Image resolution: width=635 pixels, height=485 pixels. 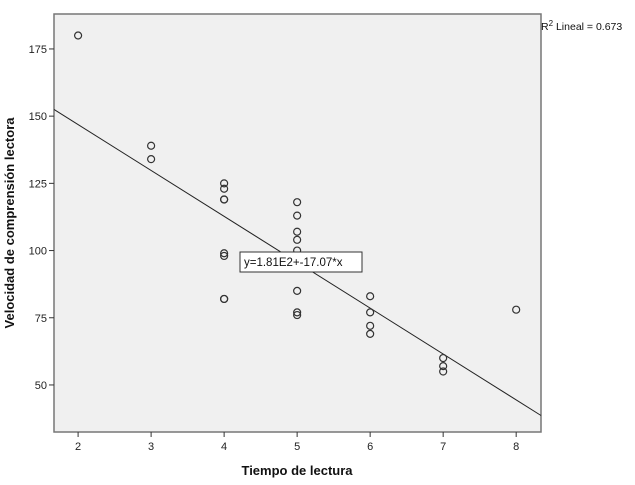 What do you see at coordinates (581, 26) in the screenshot?
I see `r2-label: R2 Lineal = 0.673` at bounding box center [581, 26].